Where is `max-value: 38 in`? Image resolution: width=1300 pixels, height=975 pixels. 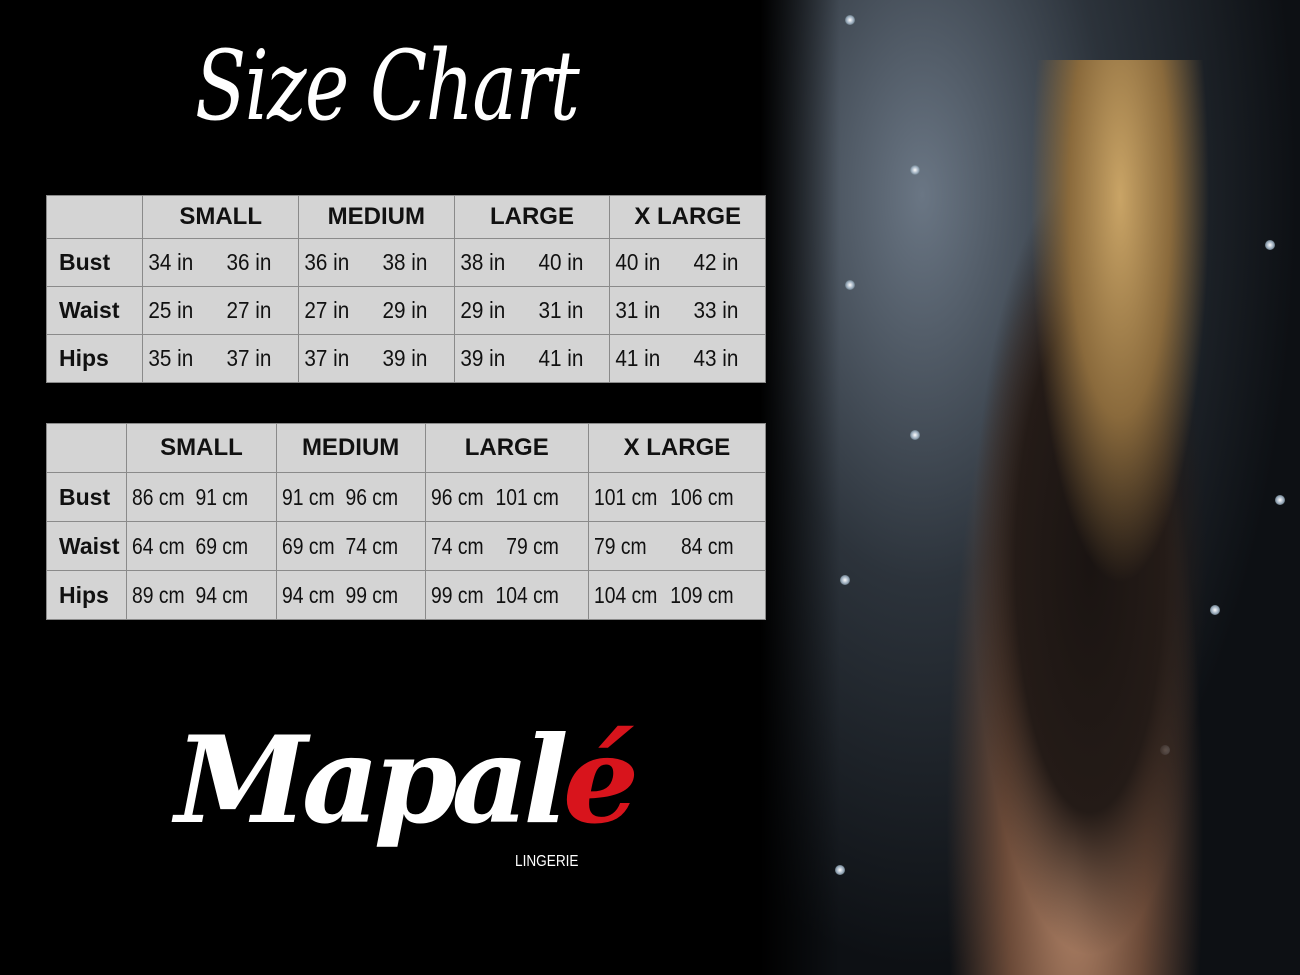 max-value: 38 in is located at coordinates (405, 262).